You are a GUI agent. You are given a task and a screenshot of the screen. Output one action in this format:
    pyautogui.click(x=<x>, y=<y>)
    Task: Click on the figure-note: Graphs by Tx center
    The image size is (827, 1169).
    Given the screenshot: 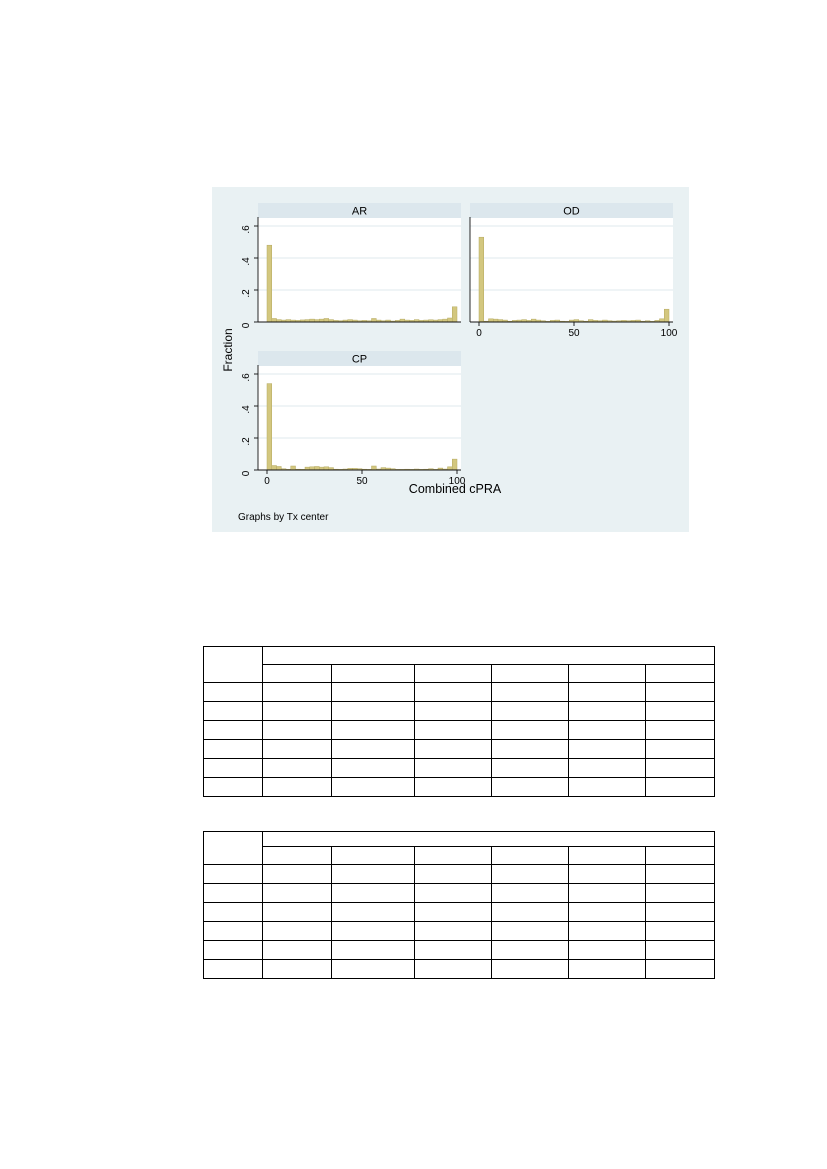 What is the action you would take?
    pyautogui.click(x=283, y=517)
    